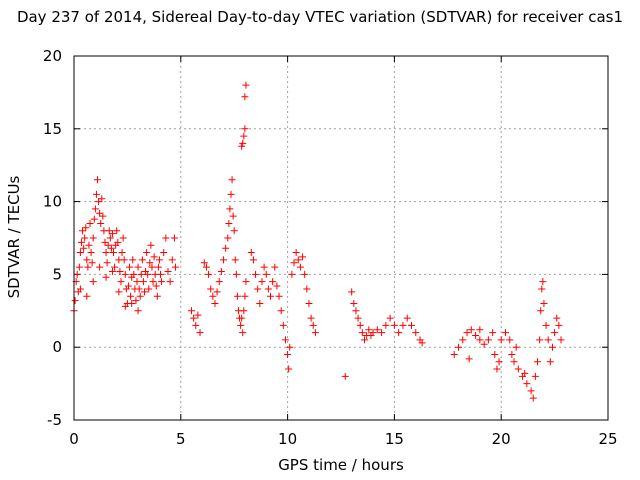  What do you see at coordinates (394, 439) in the screenshot?
I see `x-tick-label: 15` at bounding box center [394, 439].